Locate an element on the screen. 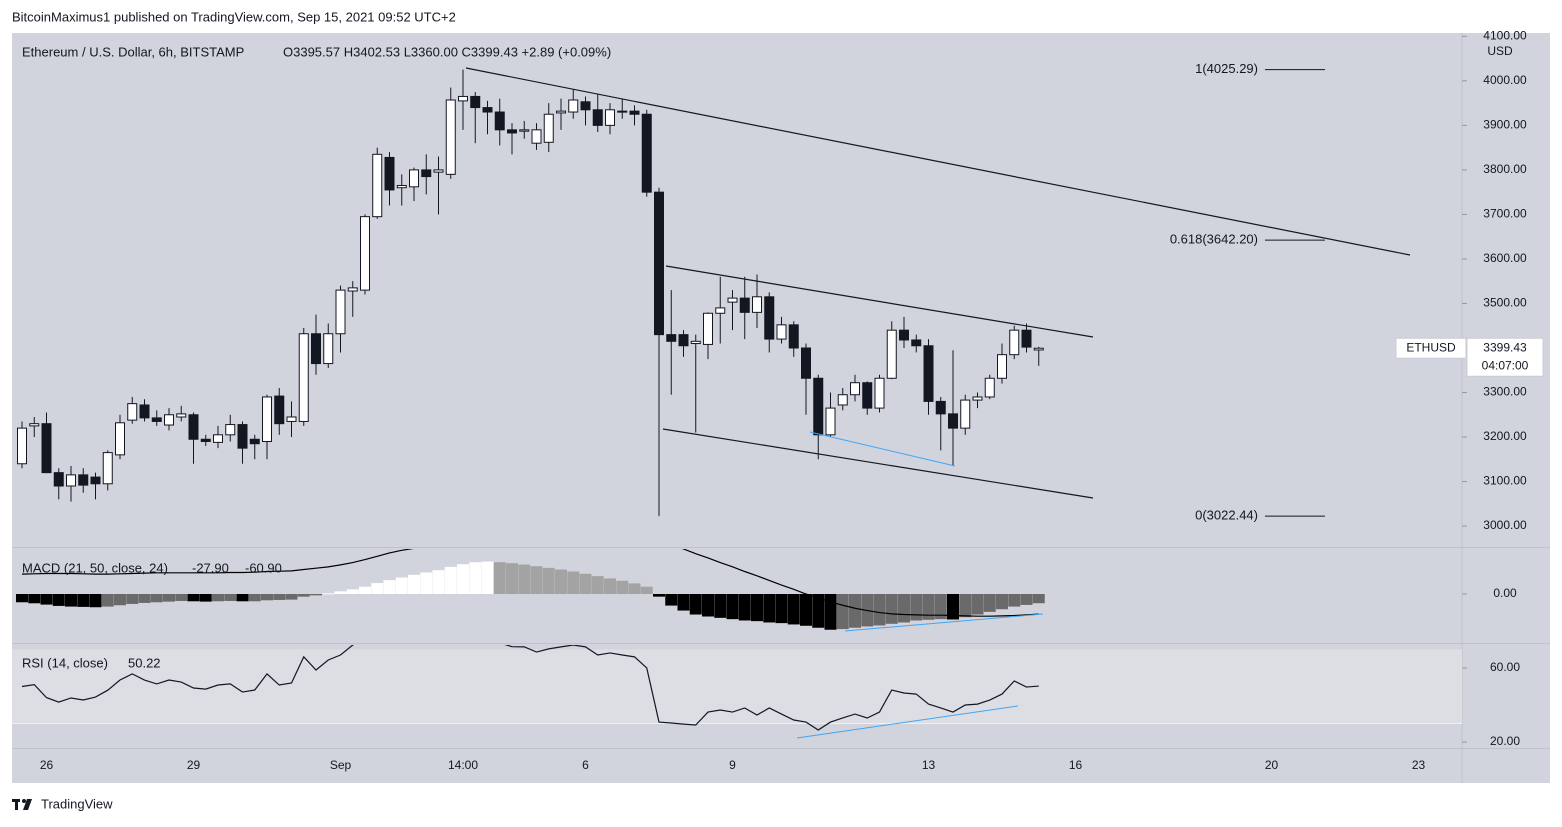 This screenshot has height=827, width=1562. x-tick-label: 26 is located at coordinates (47, 765).